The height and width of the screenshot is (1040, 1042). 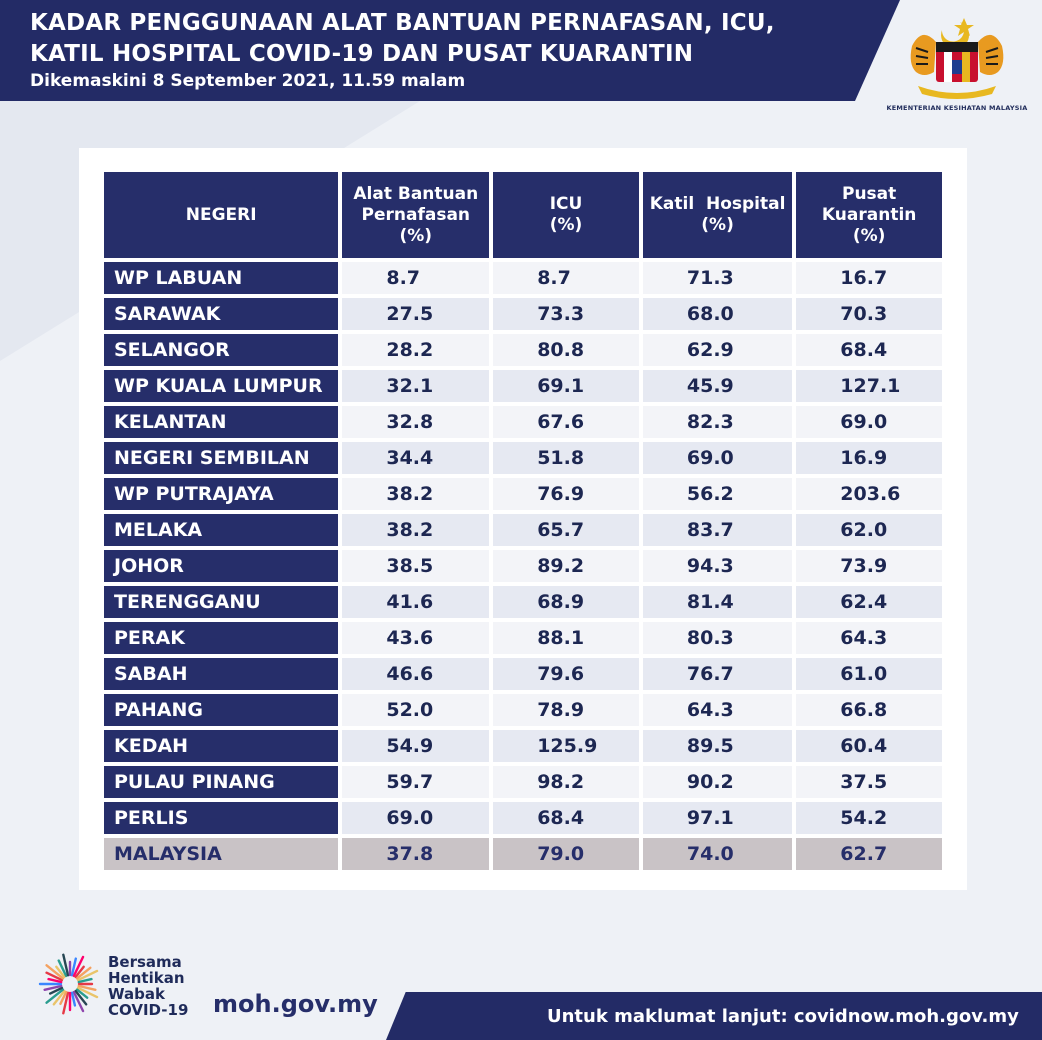 What do you see at coordinates (566, 746) in the screenshot?
I see `icu-cell: 125.9` at bounding box center [566, 746].